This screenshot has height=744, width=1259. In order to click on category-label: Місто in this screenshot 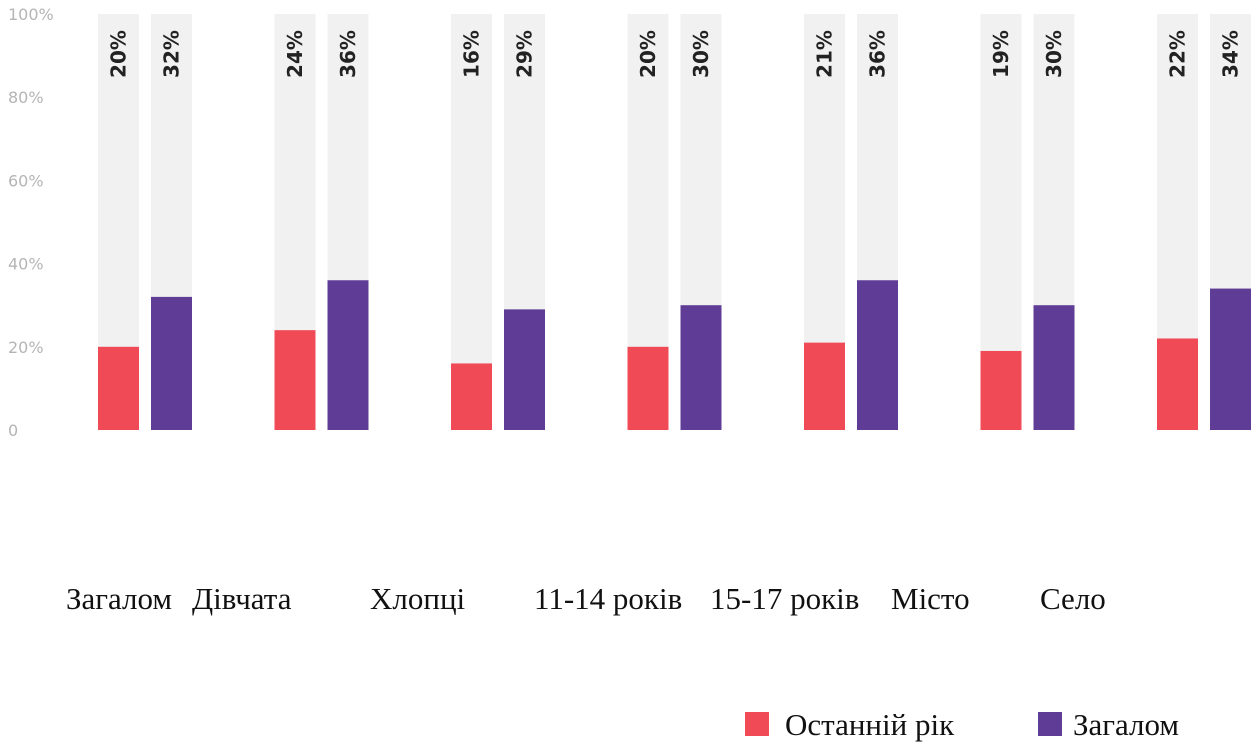, I will do `click(930, 598)`.